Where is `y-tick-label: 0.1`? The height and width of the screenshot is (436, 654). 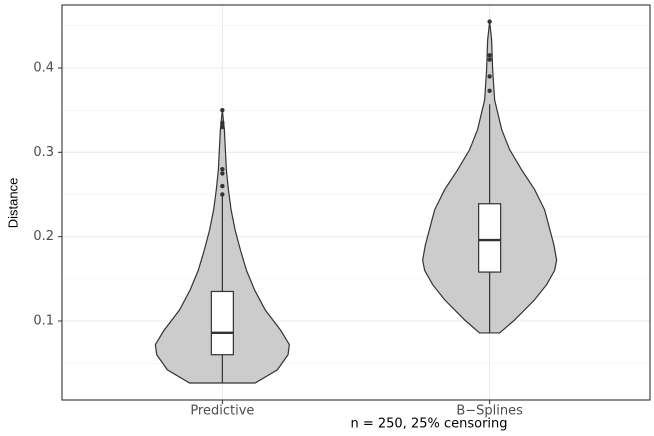 y-tick-label: 0.1 is located at coordinates (43, 320).